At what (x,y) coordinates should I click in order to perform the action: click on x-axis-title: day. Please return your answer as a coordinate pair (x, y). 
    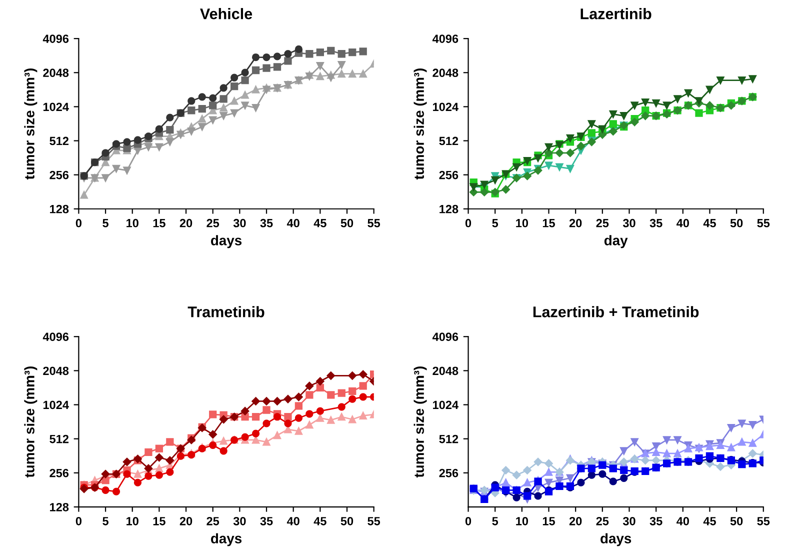
    Looking at the image, I should click on (616, 241).